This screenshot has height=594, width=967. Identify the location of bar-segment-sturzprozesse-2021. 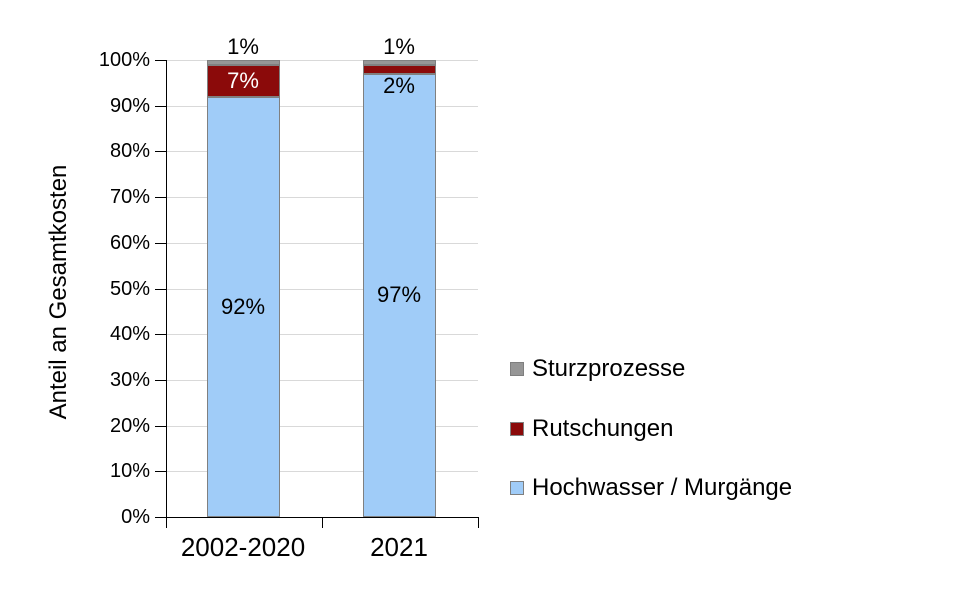
(399, 62).